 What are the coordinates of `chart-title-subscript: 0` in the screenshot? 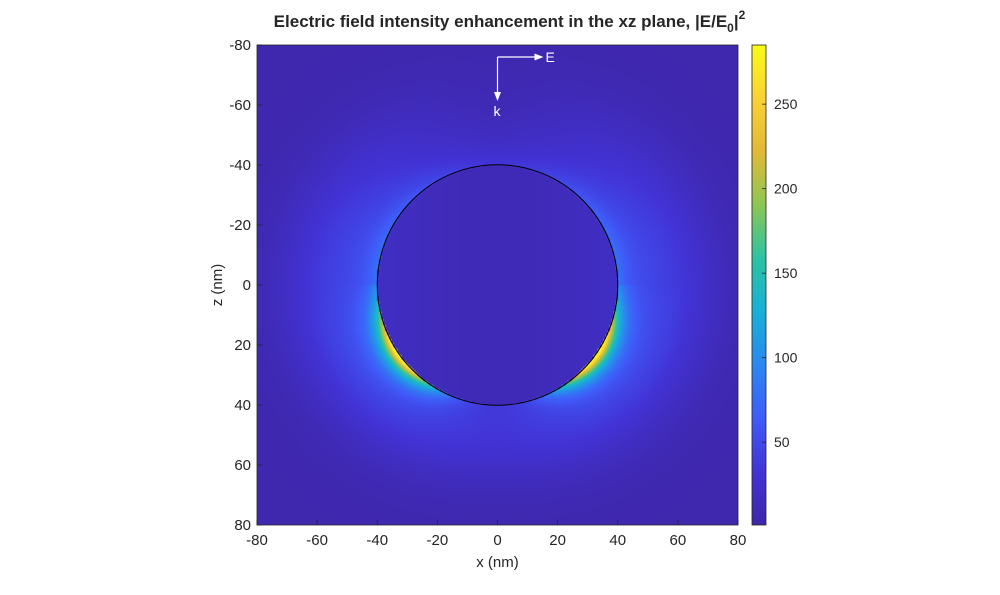 It's located at (730, 28).